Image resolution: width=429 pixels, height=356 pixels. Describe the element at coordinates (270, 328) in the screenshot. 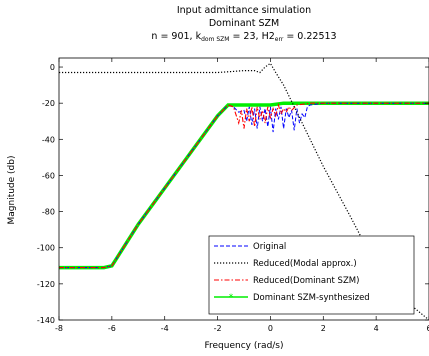

I see `x-tick-label: 0` at that location.